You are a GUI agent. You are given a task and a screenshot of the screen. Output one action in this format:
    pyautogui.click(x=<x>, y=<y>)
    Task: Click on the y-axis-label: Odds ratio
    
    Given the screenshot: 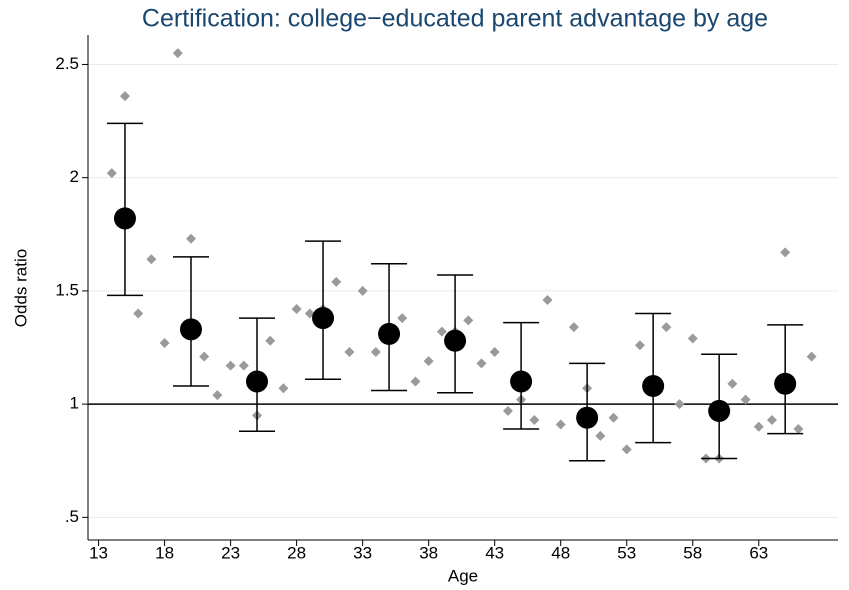 What is the action you would take?
    pyautogui.click(x=20, y=288)
    